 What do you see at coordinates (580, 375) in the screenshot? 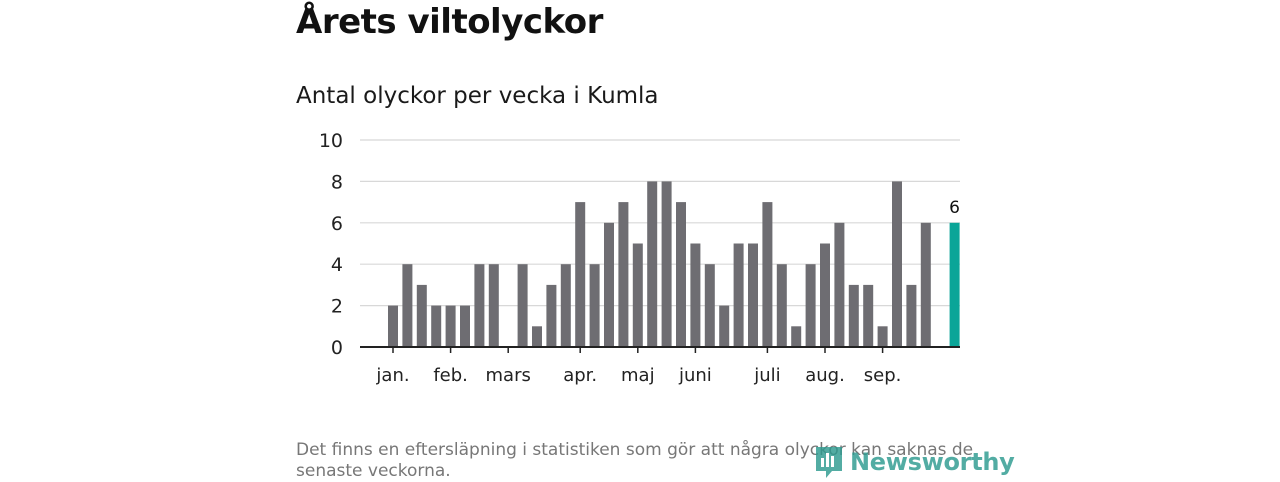
I see `x-tick-label: apr.` at bounding box center [580, 375].